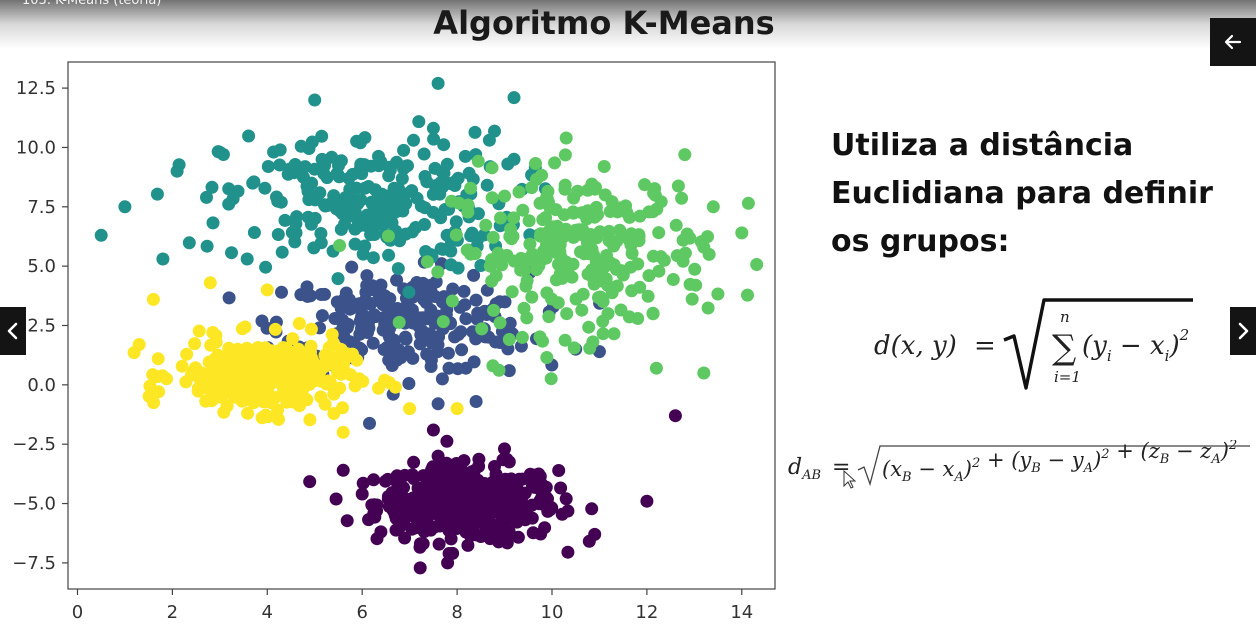 The image size is (1256, 644). What do you see at coordinates (1067, 377) in the screenshot?
I see `sum-lower: i=1` at bounding box center [1067, 377].